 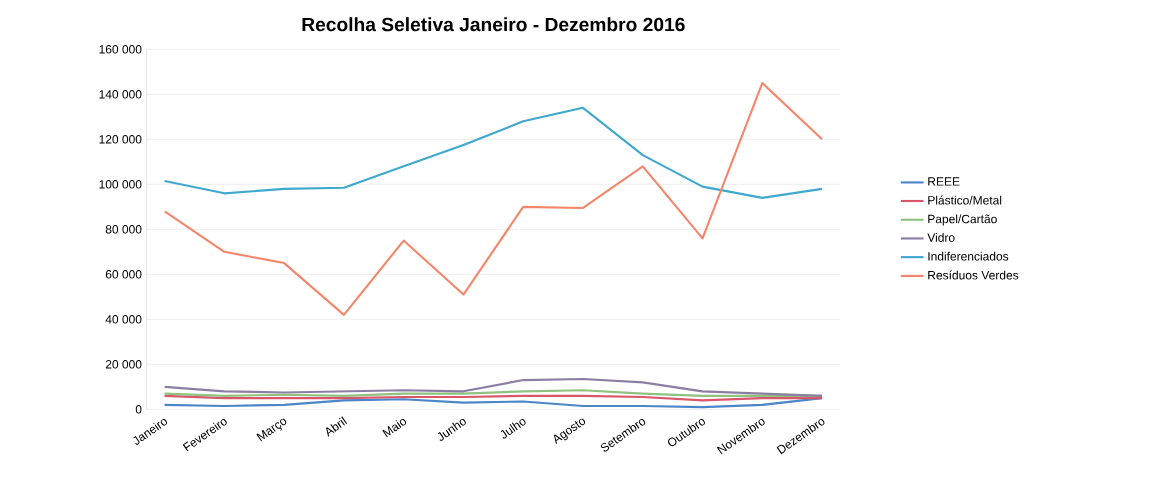 What do you see at coordinates (120, 139) in the screenshot?
I see `y-tick-label: 120 000` at bounding box center [120, 139].